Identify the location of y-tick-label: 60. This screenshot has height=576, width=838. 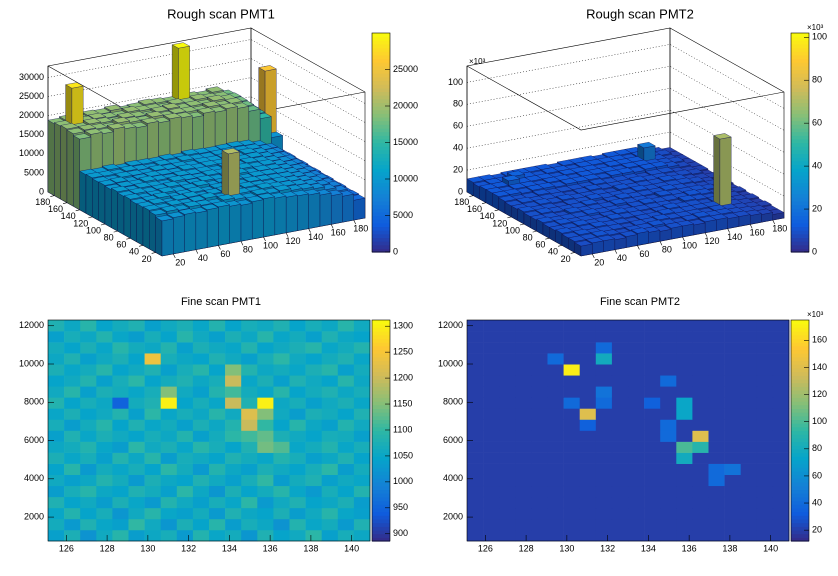
(121, 245).